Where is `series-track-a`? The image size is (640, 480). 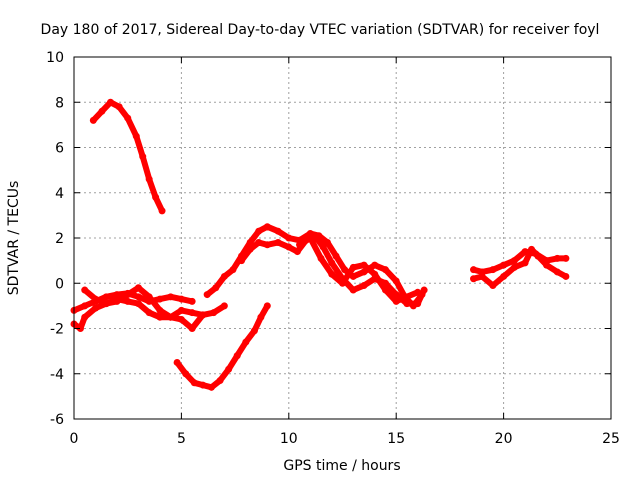 series-track-a is located at coordinates (127, 156).